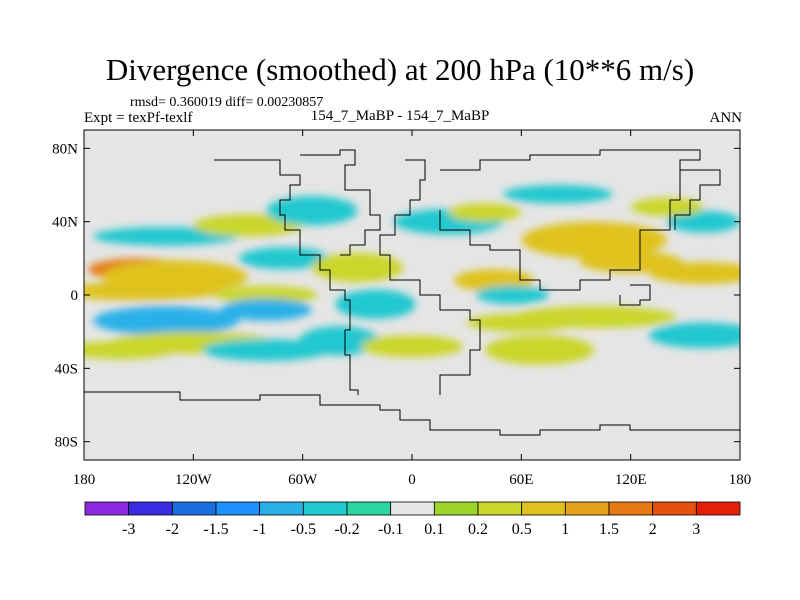  I want to click on y-tick-label: 0, so click(75, 296).